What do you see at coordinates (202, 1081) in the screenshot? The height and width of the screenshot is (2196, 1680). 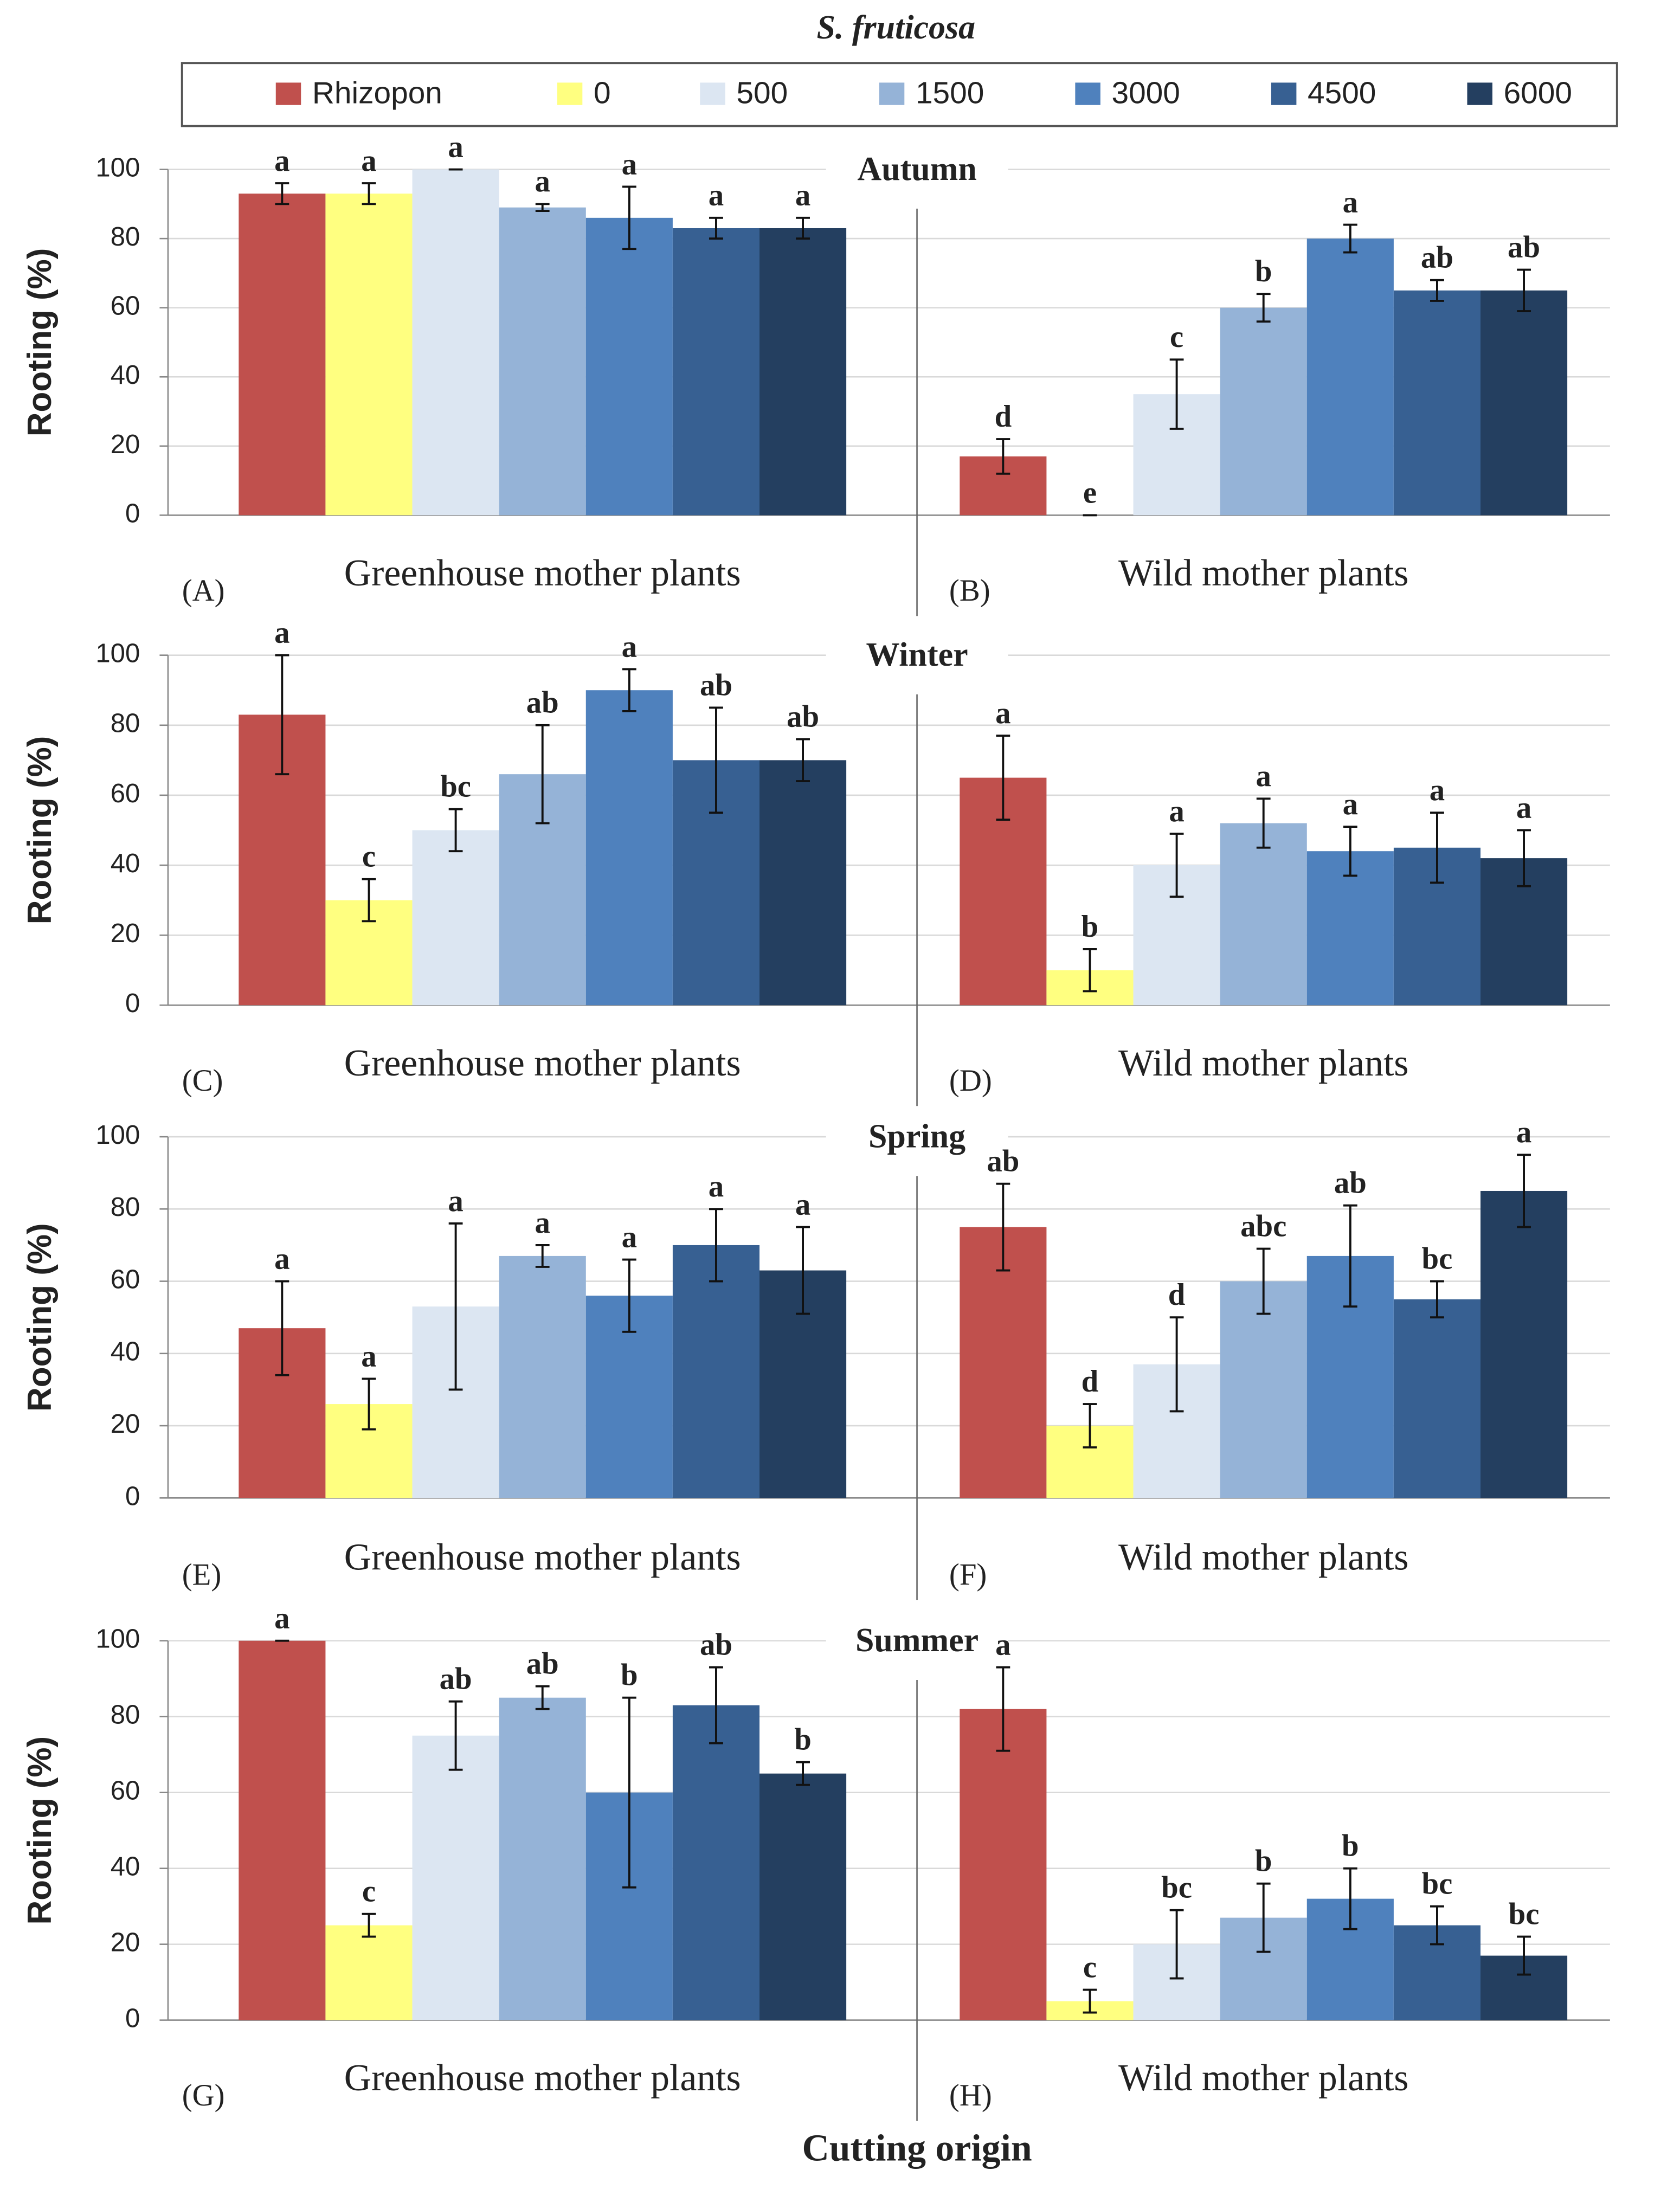 I see `panel-label: (C)` at bounding box center [202, 1081].